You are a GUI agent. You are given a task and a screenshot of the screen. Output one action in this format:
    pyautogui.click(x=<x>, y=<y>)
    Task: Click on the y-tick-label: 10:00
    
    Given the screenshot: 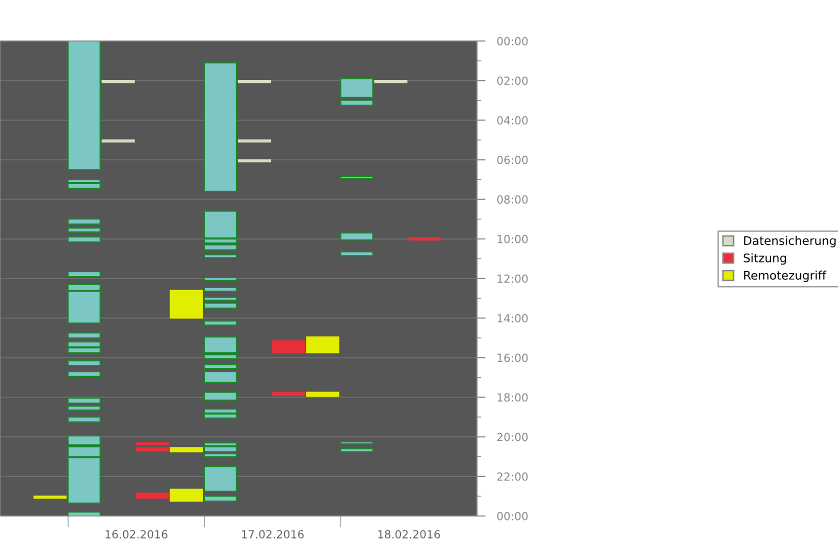 What is the action you would take?
    pyautogui.click(x=513, y=239)
    